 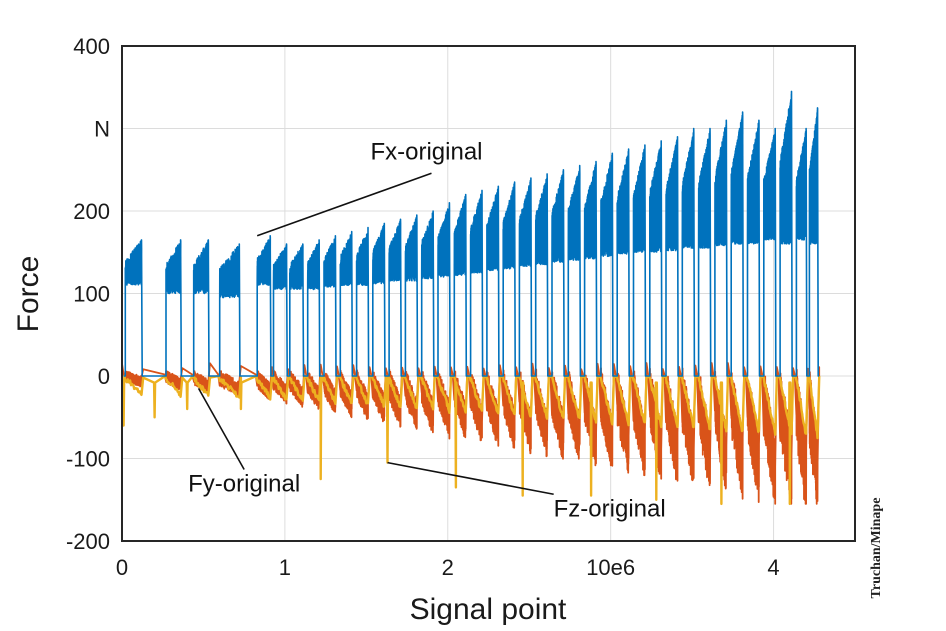 I want to click on y-tick-label-5: -100, so click(x=88, y=459).